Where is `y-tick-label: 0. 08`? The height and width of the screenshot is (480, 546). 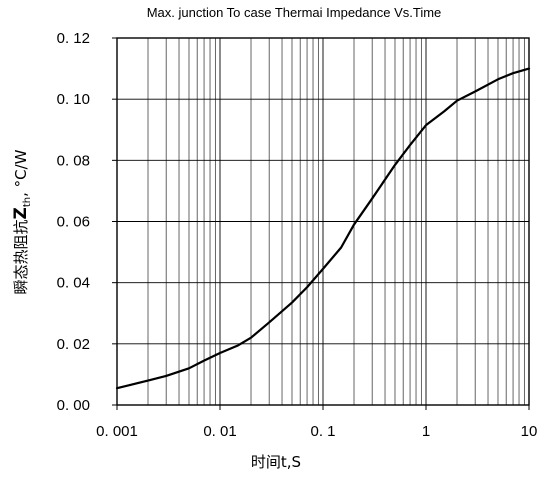
y-tick-label: 0. 08 is located at coordinates (73, 160).